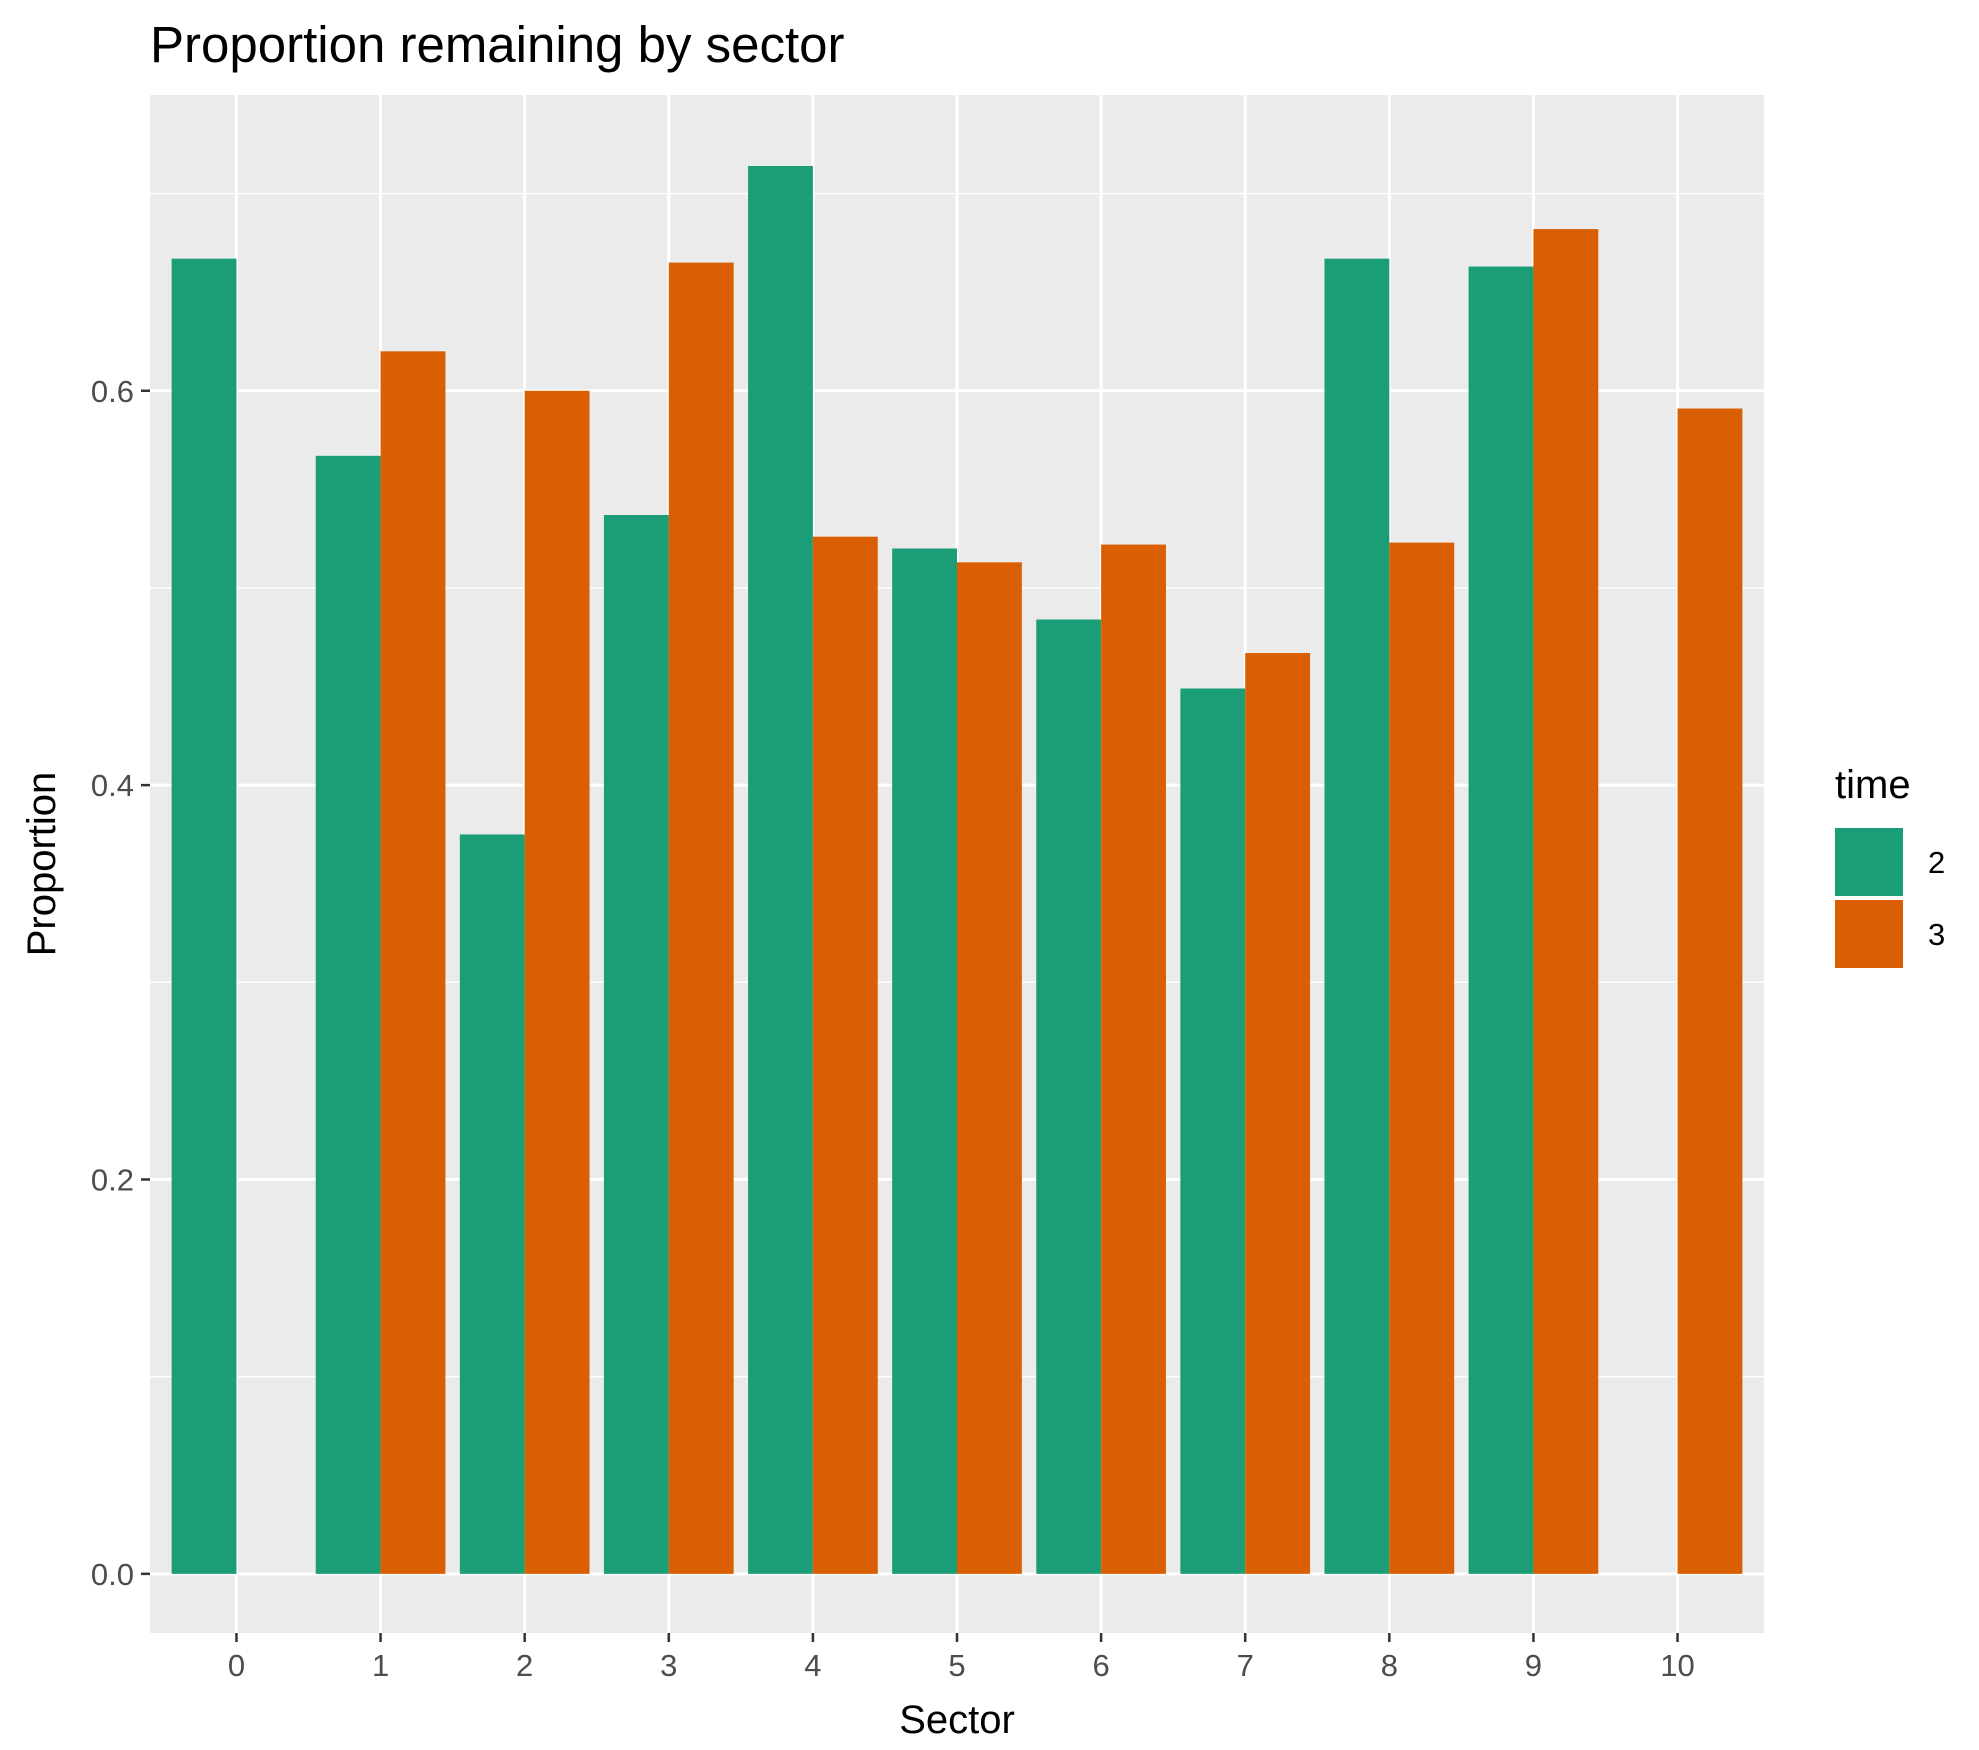 The width and height of the screenshot is (1979, 1750). What do you see at coordinates (380, 1665) in the screenshot?
I see `x-tick-label: 1` at bounding box center [380, 1665].